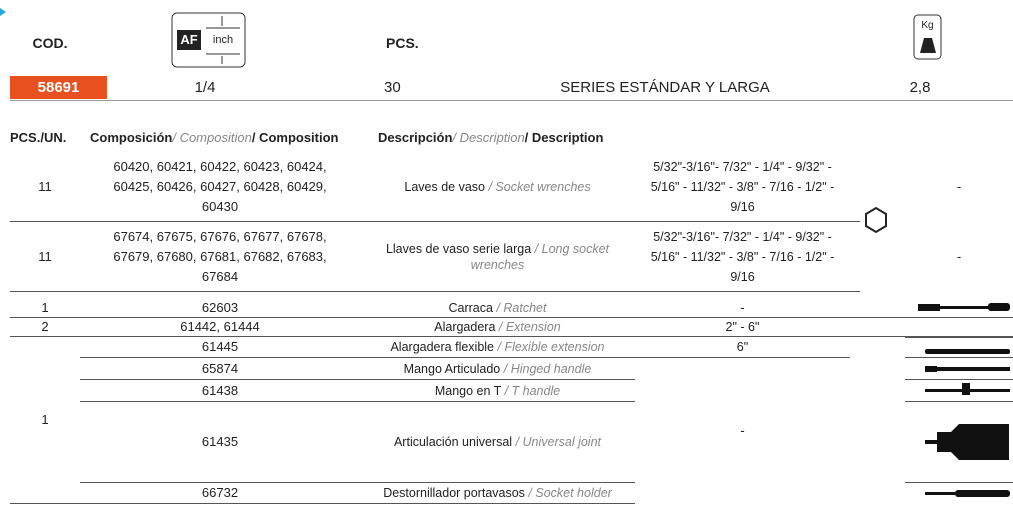 This screenshot has width=1013, height=507. Describe the element at coordinates (928, 45) in the screenshot. I see `kg-weight` at that location.